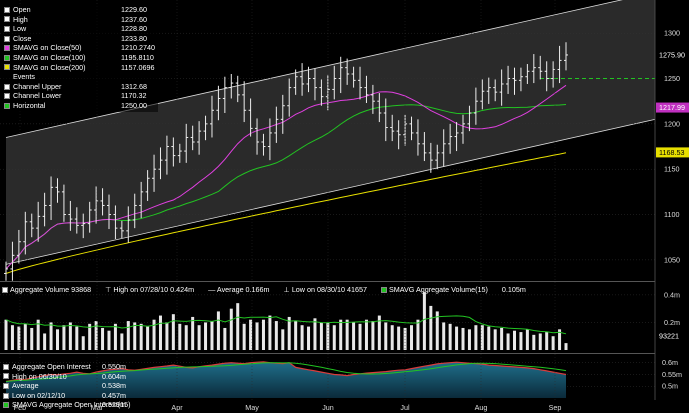  Describe the element at coordinates (672, 294) in the screenshot. I see `volume-tick-label: 0.4m` at that location.